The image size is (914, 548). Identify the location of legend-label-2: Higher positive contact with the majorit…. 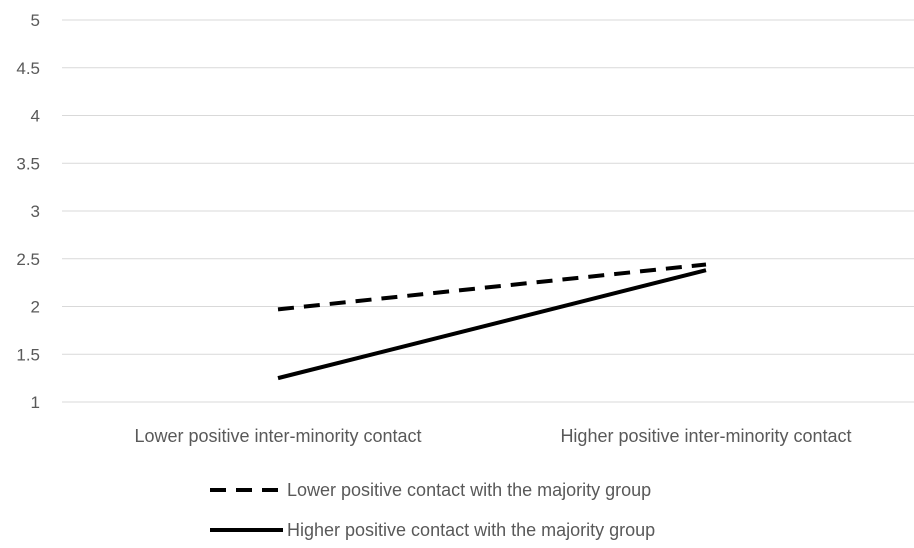
(471, 530).